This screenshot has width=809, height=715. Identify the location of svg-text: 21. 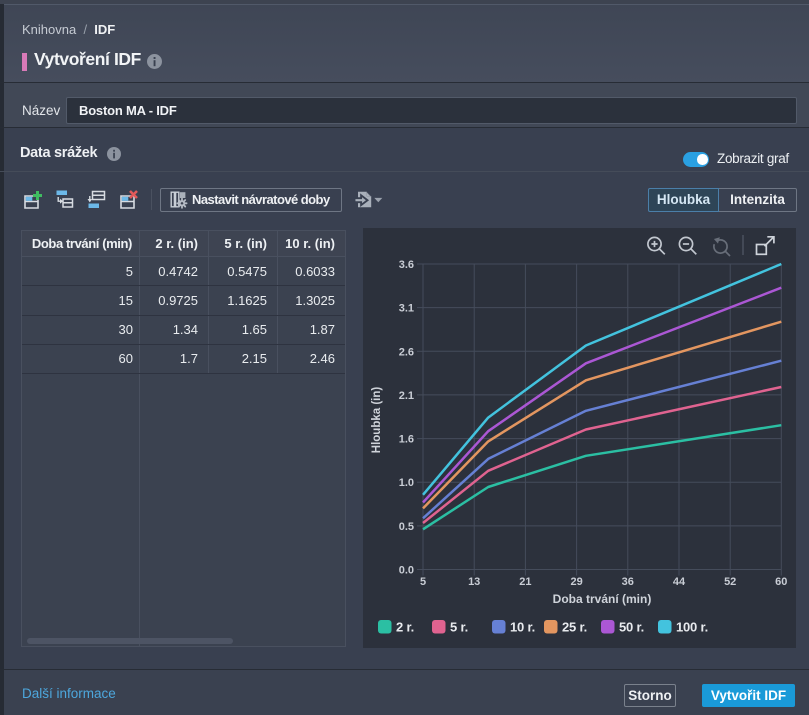
(525, 582).